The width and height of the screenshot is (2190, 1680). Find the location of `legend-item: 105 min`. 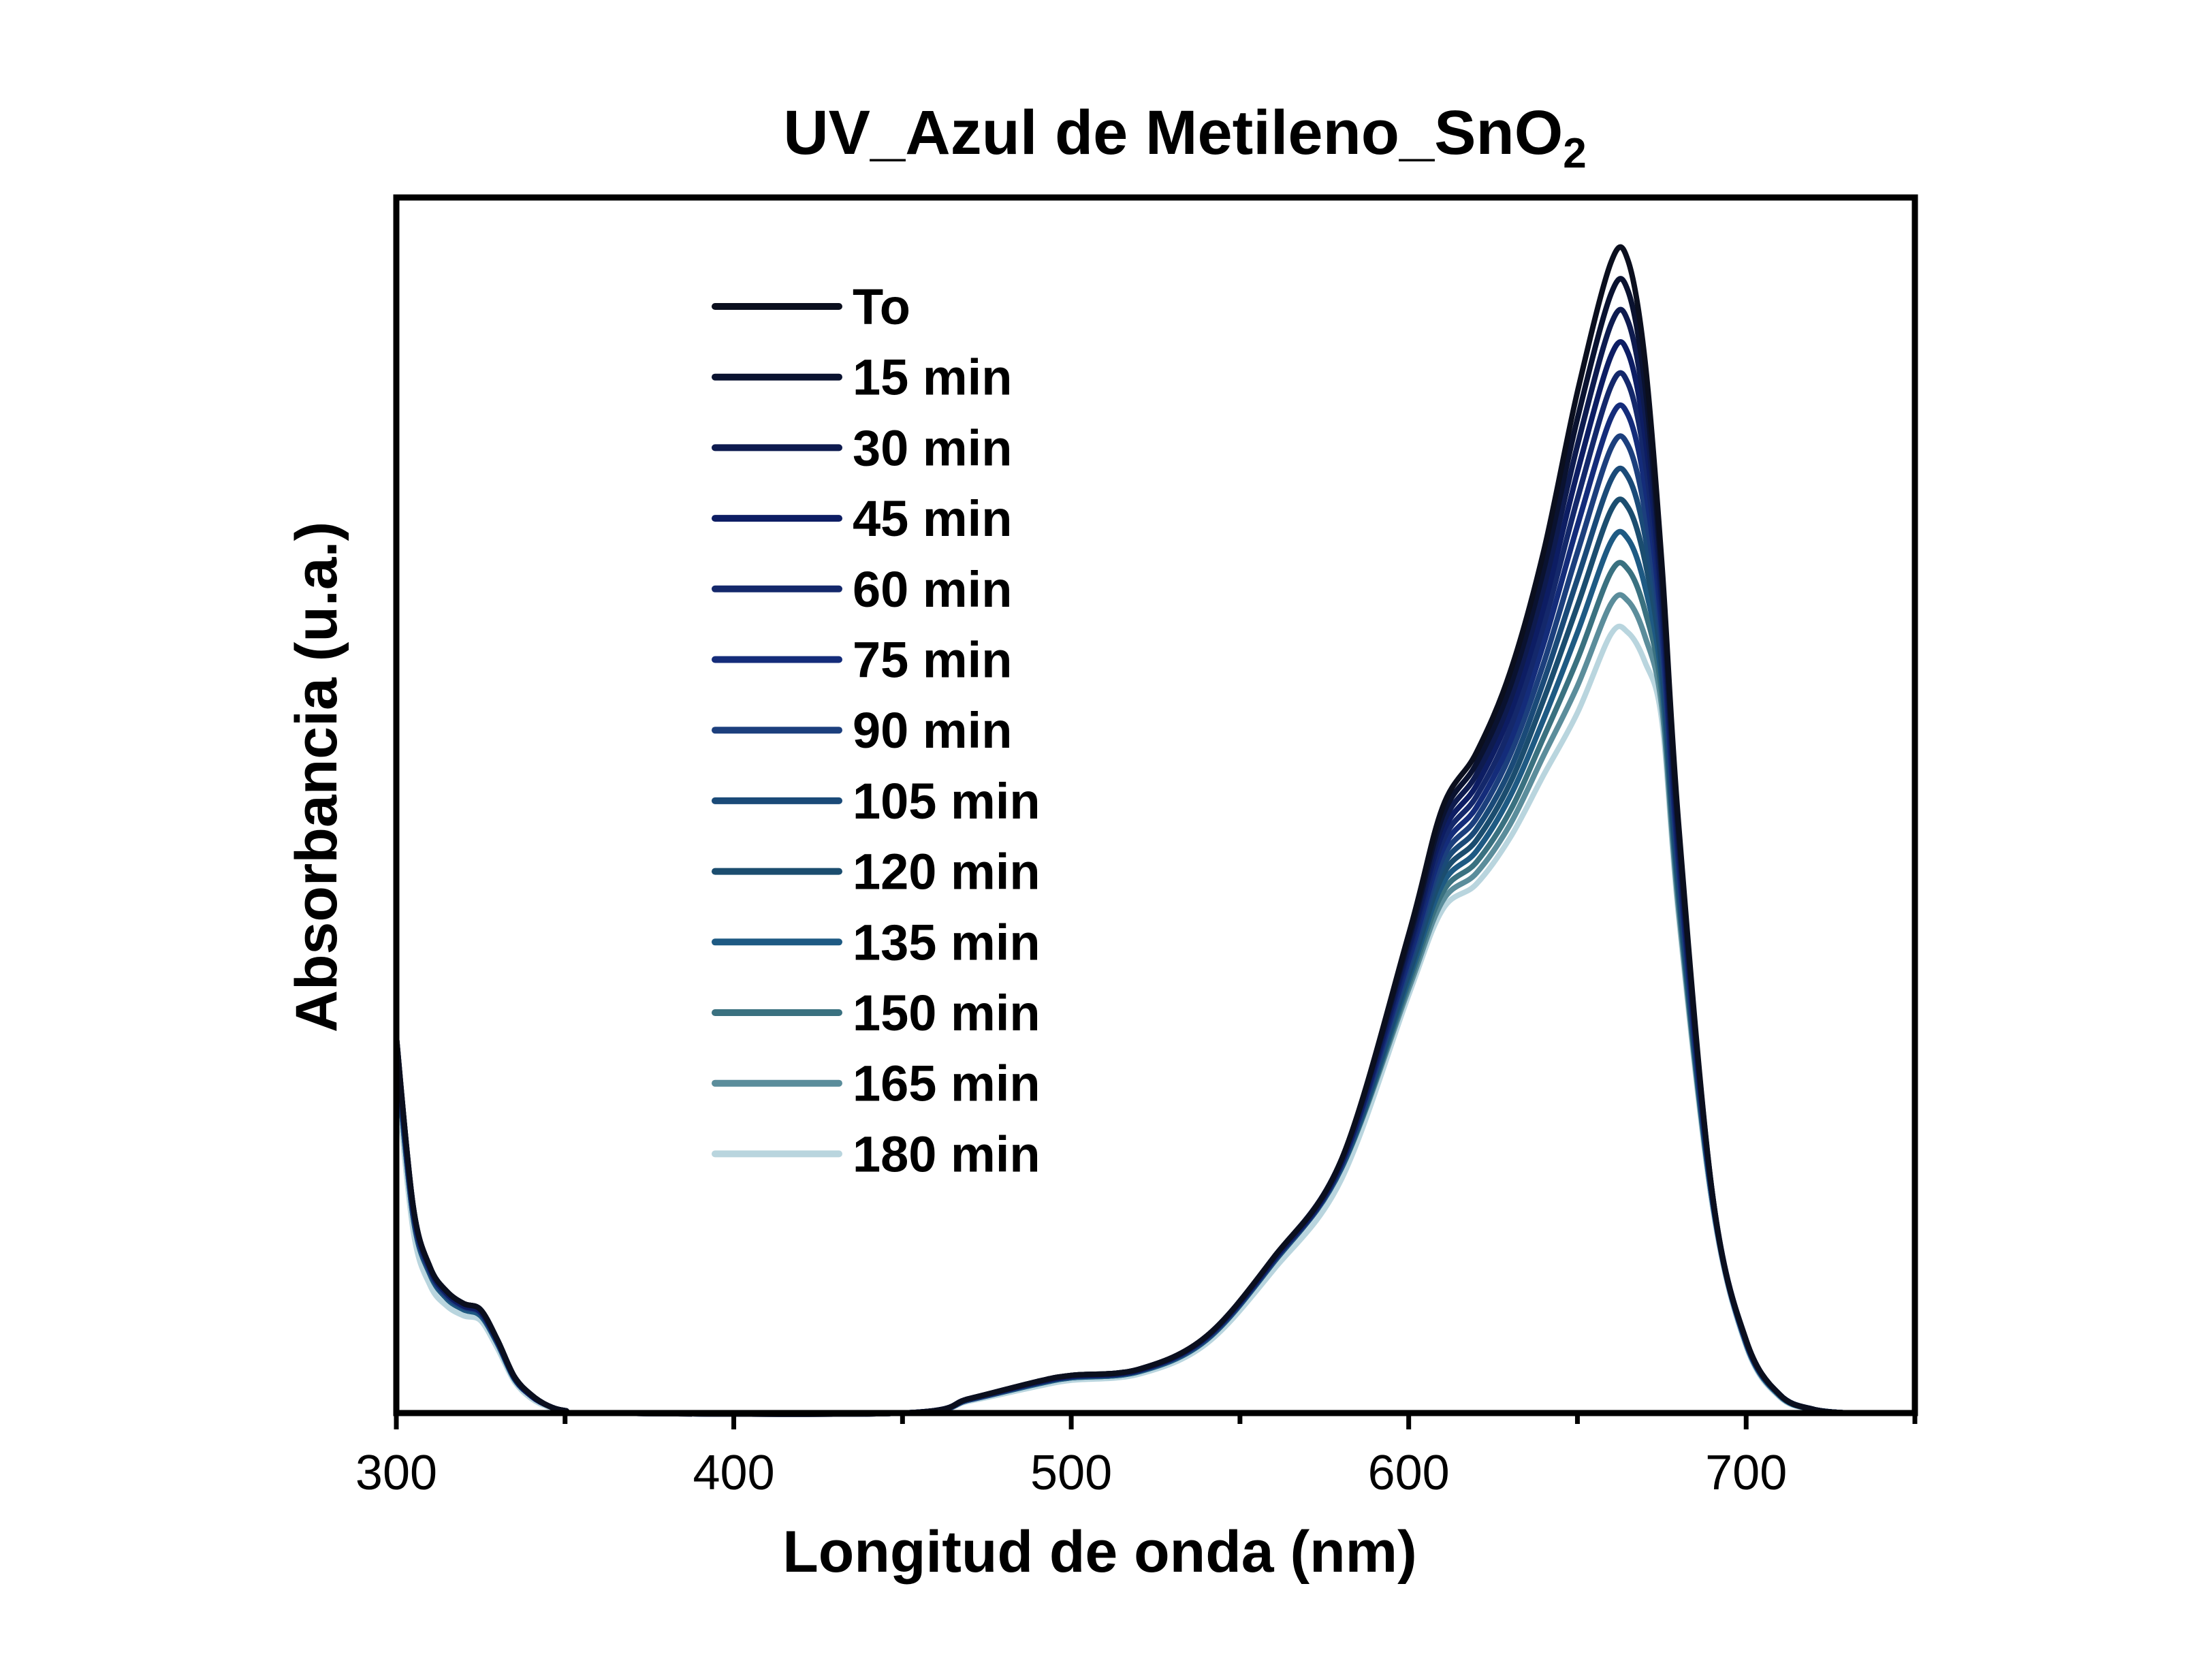

legend-item: 105 min is located at coordinates (876, 801).